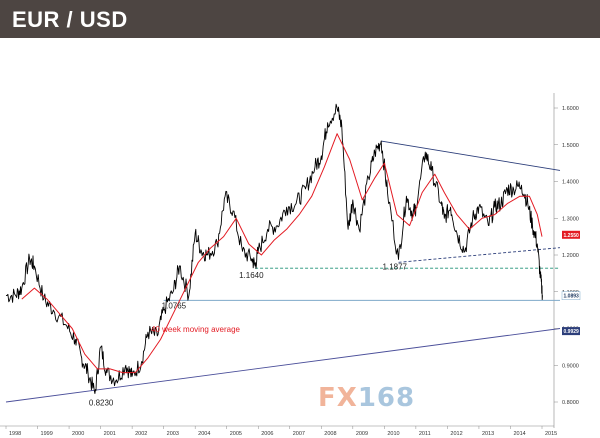 This screenshot has height=438, width=600. I want to click on fx168-watermark: FX168, so click(366, 398).